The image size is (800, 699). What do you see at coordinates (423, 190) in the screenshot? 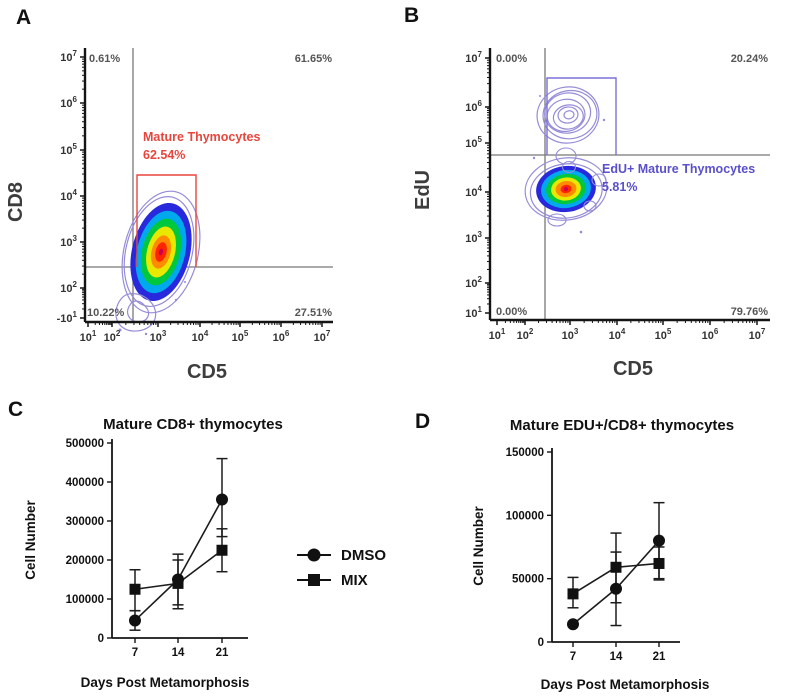
I see `y-axis-title-b: EdU` at bounding box center [423, 190].